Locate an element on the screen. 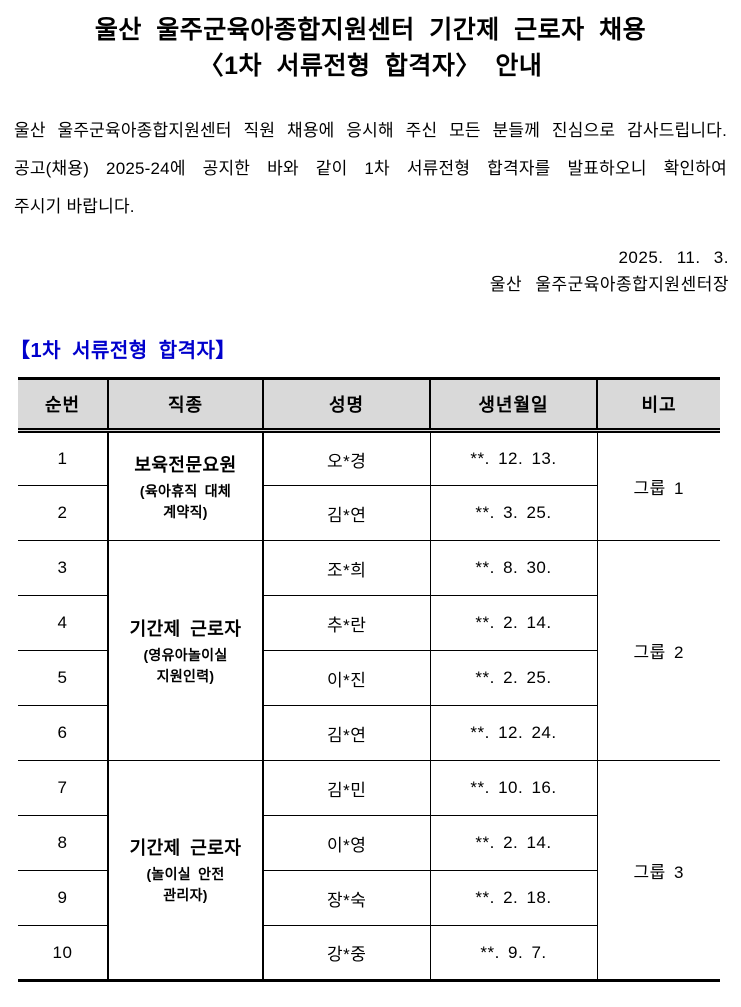 Image resolution: width=741 pixels, height=1007 pixels. cell-no: 5 is located at coordinates (63, 678).